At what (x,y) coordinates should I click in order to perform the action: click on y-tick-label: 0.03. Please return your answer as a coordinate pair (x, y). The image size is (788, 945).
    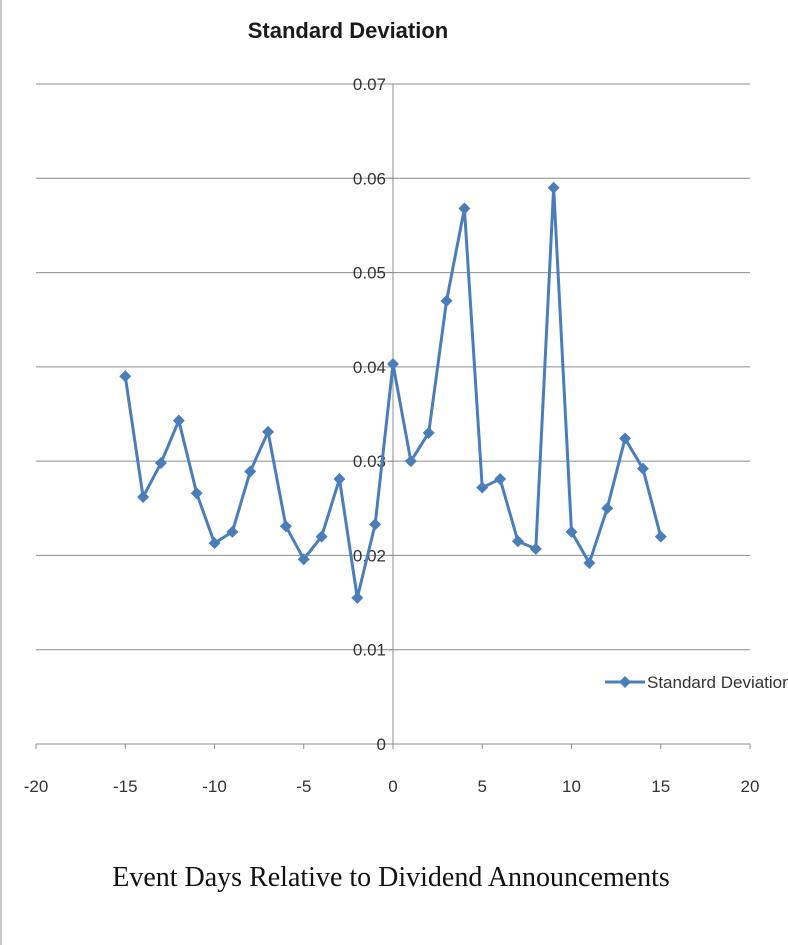
    Looking at the image, I should click on (369, 461).